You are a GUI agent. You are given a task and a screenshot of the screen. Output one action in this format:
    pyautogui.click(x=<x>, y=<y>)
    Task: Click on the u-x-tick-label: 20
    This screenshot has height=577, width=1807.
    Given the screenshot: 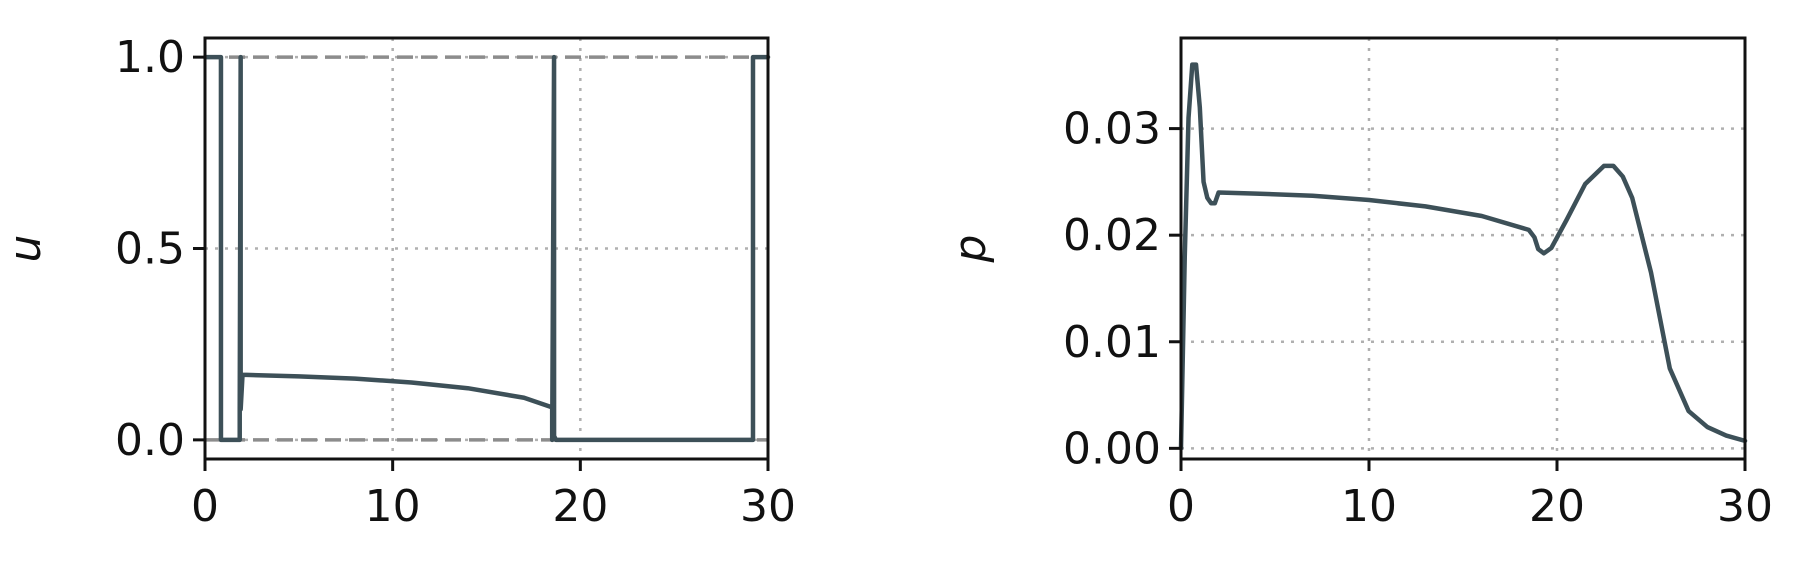 What is the action you would take?
    pyautogui.click(x=580, y=506)
    